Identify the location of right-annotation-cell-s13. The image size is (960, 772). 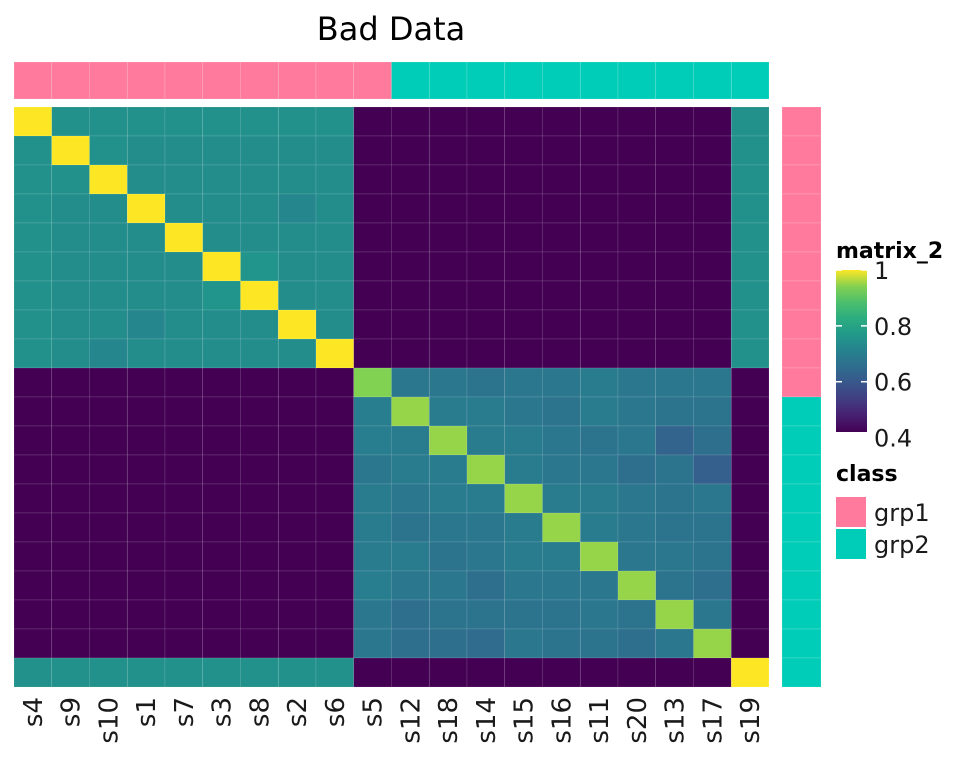
(801, 614).